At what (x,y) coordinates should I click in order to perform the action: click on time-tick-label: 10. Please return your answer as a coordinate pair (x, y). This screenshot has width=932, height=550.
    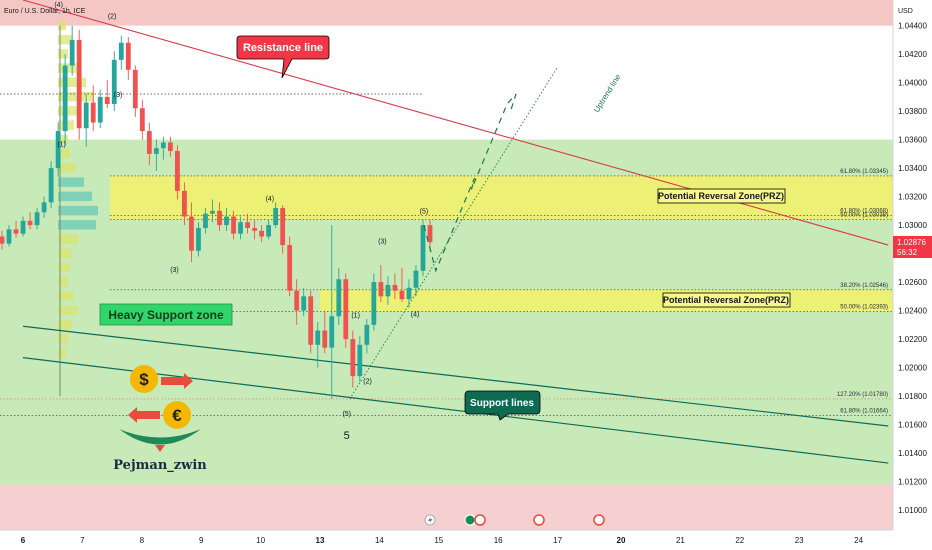
    Looking at the image, I should click on (260, 540).